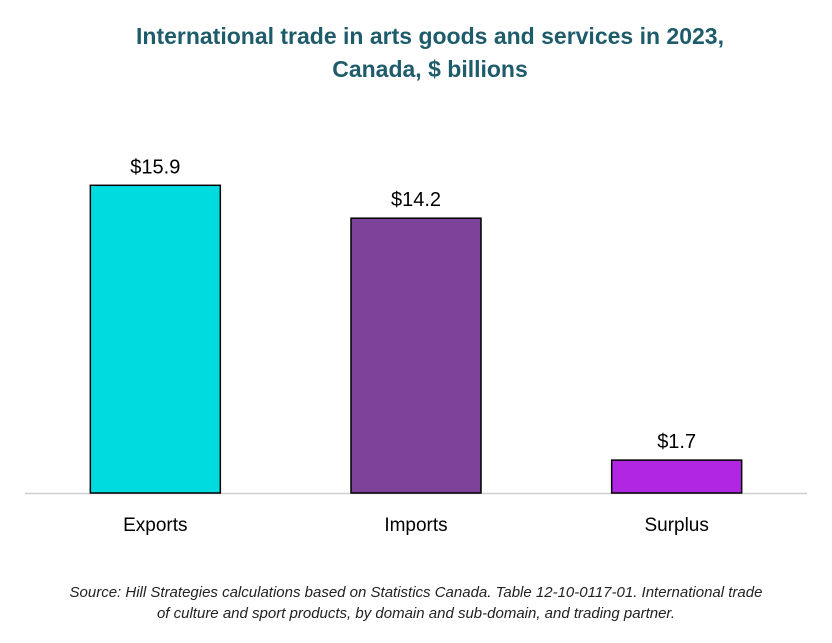  I want to click on data-label-exports: $15.9, so click(155, 167).